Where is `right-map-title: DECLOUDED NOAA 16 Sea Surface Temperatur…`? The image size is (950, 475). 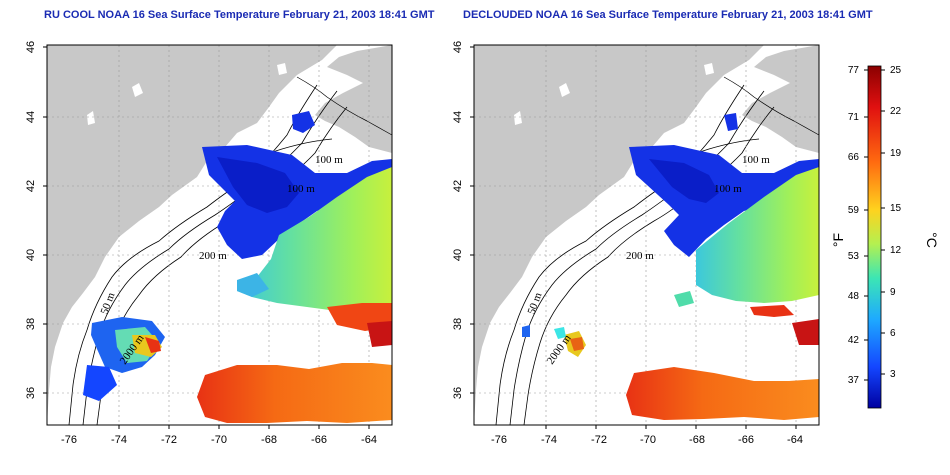
right-map-title: DECLOUDED NOAA 16 Sea Surface Temperatur… is located at coordinates (668, 15).